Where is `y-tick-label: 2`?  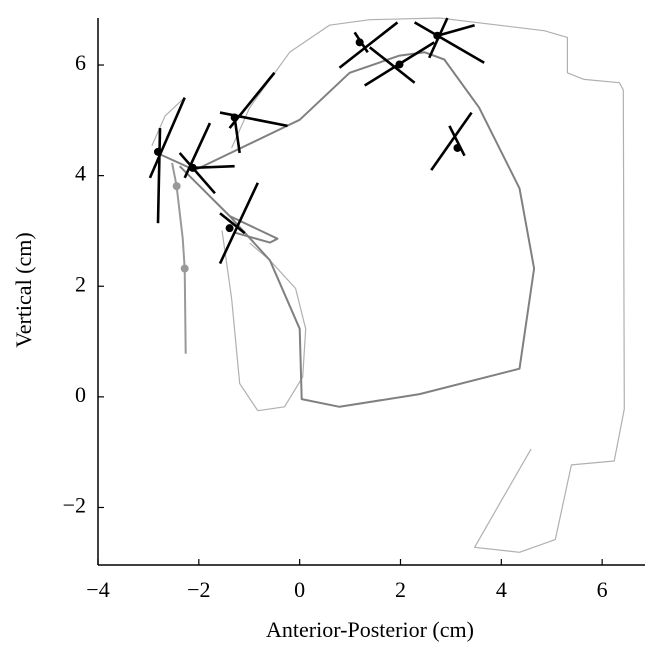
y-tick-label: 2 is located at coordinates (80, 283).